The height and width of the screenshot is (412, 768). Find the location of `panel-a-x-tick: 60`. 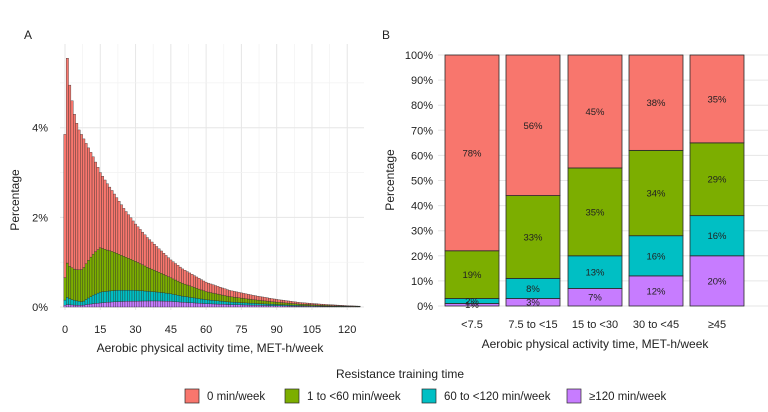

panel-a-x-tick: 60 is located at coordinates (206, 330).